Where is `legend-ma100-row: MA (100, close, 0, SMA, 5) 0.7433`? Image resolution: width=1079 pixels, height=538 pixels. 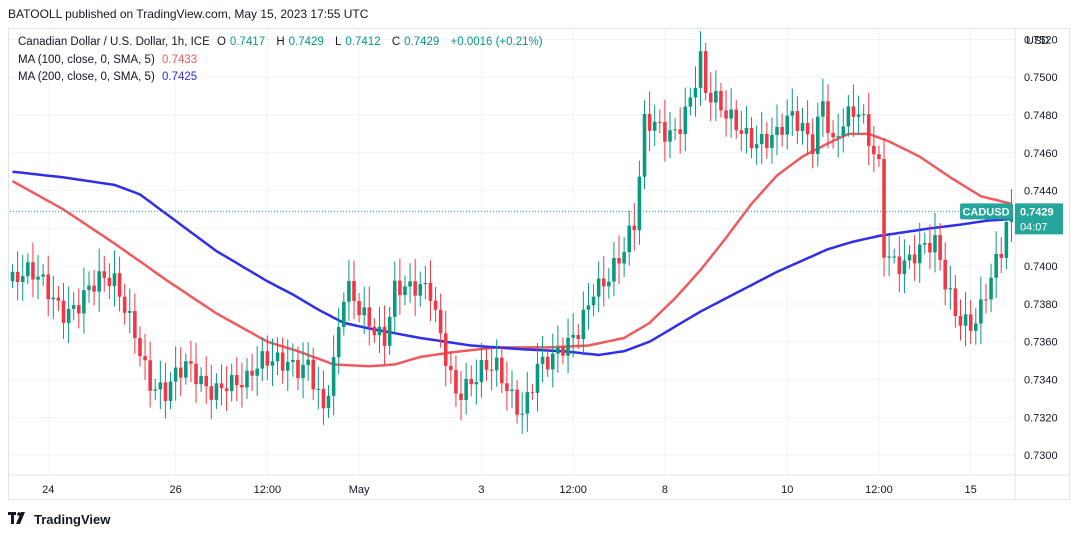 legend-ma100-row: MA (100, close, 0, SMA, 5) 0.7433 is located at coordinates (109, 60).